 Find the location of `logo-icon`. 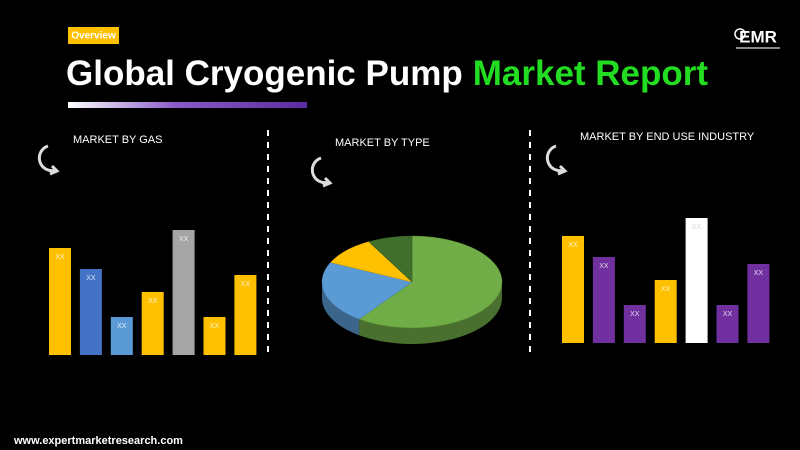

logo-icon is located at coordinates (740, 34).